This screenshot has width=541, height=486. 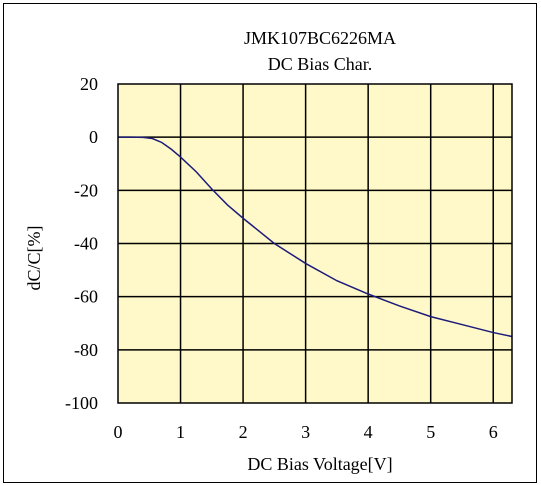 What do you see at coordinates (89, 84) in the screenshot?
I see `y-tick-label-0: 20` at bounding box center [89, 84].